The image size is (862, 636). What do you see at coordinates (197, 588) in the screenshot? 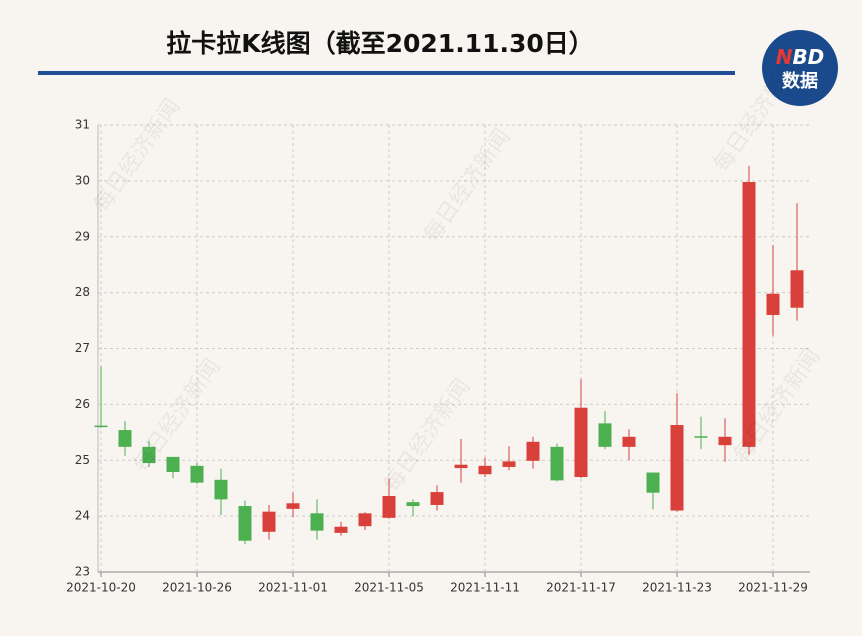
I see `x-tick-label: 2021-10-26` at bounding box center [197, 588].